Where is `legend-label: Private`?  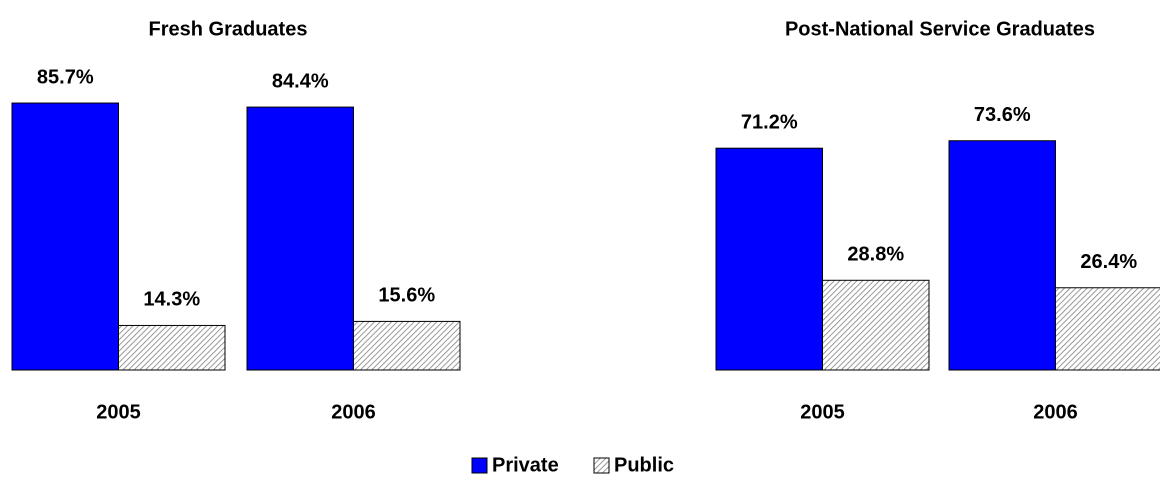
legend-label: Private is located at coordinates (525, 465).